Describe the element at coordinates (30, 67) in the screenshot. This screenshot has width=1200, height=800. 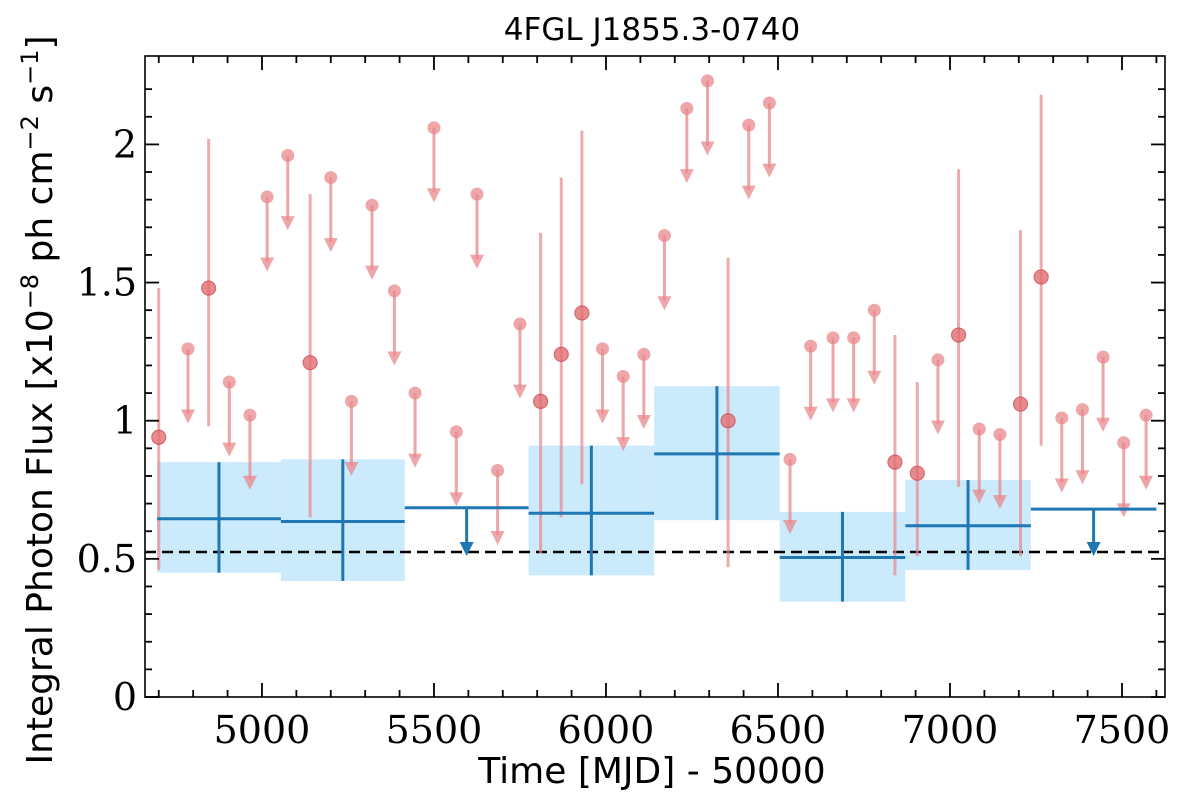
I see `y-axis-label-exp3: −1` at that location.